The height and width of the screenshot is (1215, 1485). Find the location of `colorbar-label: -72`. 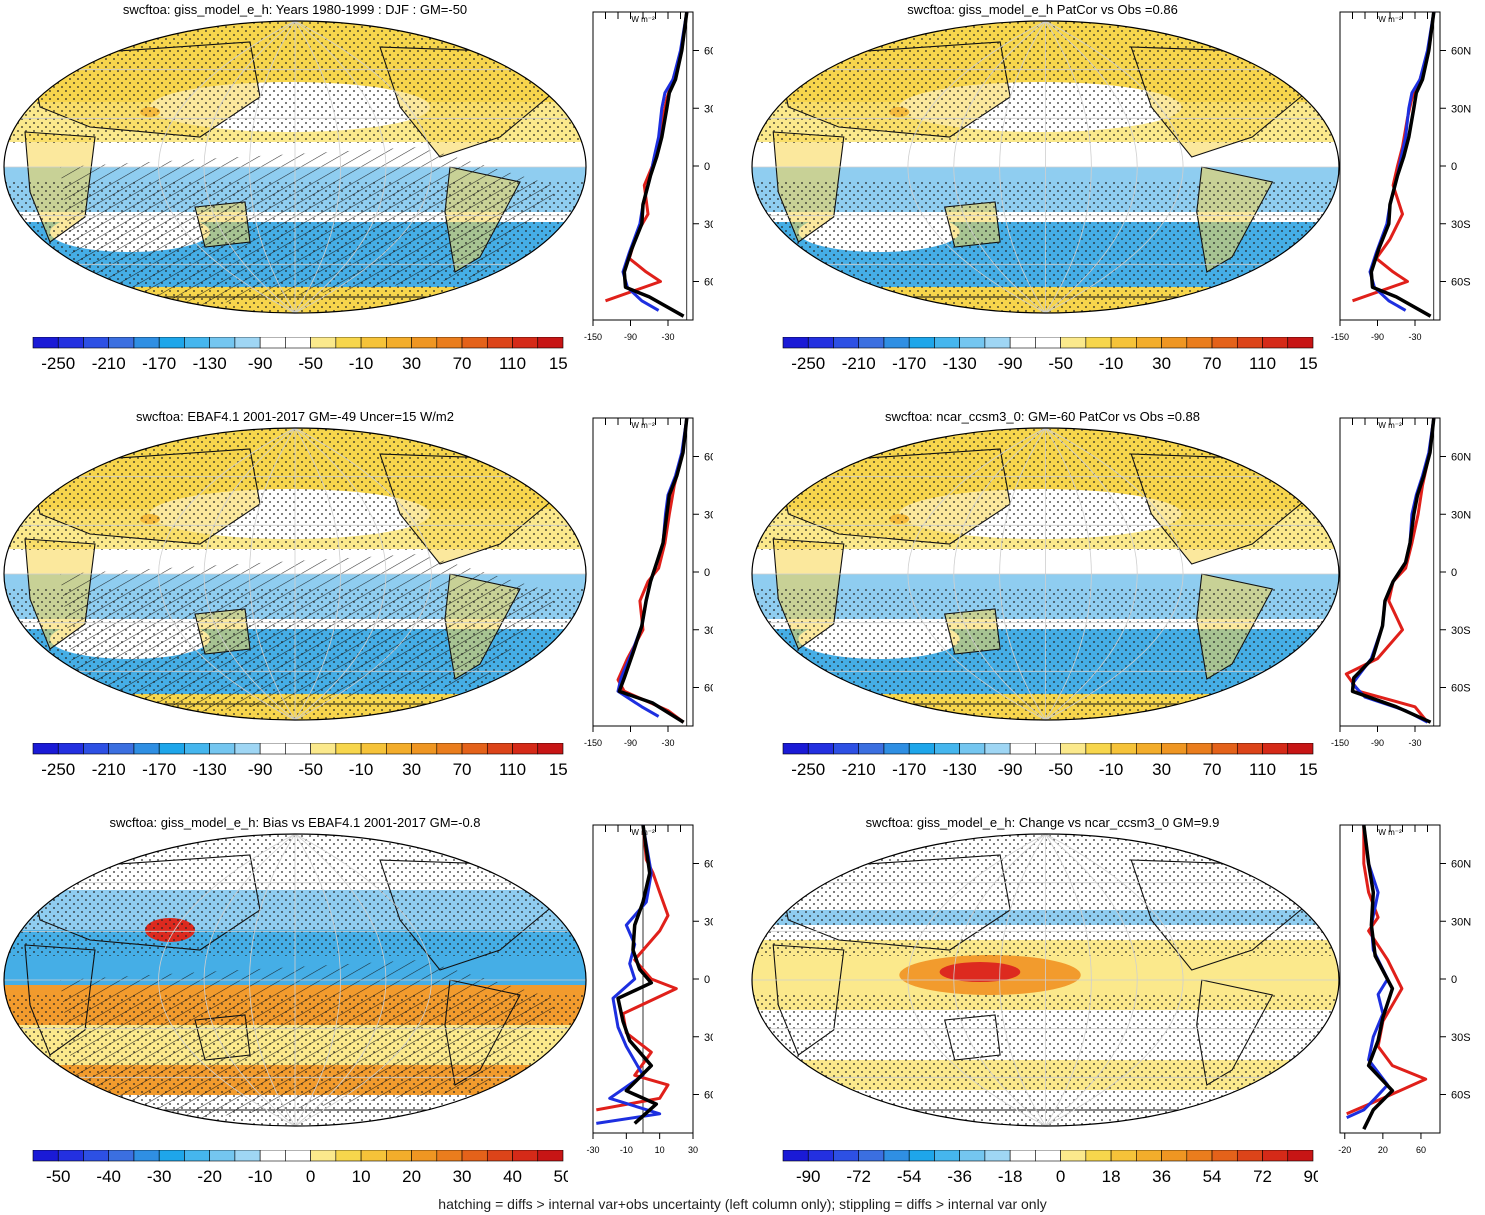

colorbar-label: -72 is located at coordinates (858, 1176).